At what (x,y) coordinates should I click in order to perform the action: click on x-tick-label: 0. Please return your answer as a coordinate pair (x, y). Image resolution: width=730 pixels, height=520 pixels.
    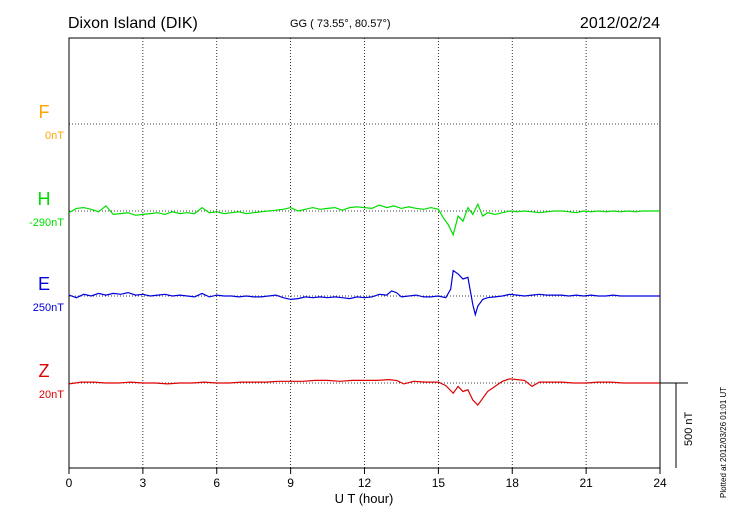
    Looking at the image, I should click on (69, 483).